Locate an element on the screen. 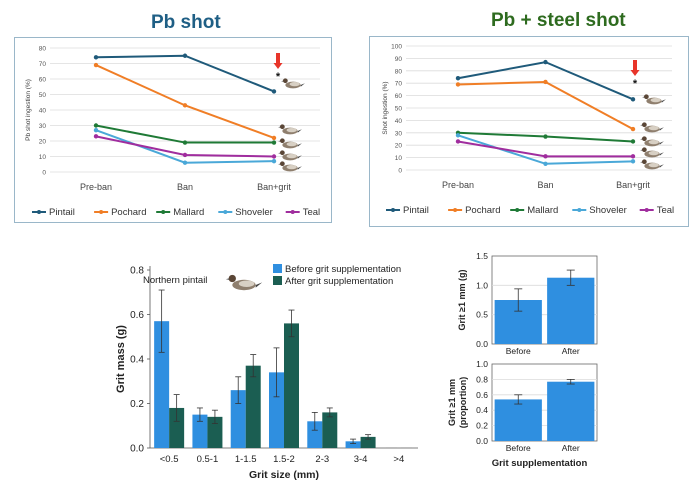  grit-xtick-0: <0.5 is located at coordinates (169, 459).